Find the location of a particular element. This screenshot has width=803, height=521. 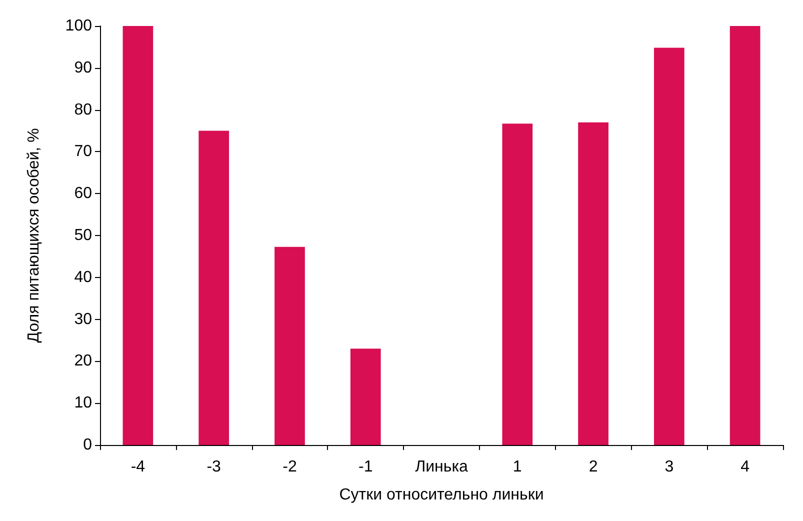

y-tick-label: 40 is located at coordinates (83, 277).